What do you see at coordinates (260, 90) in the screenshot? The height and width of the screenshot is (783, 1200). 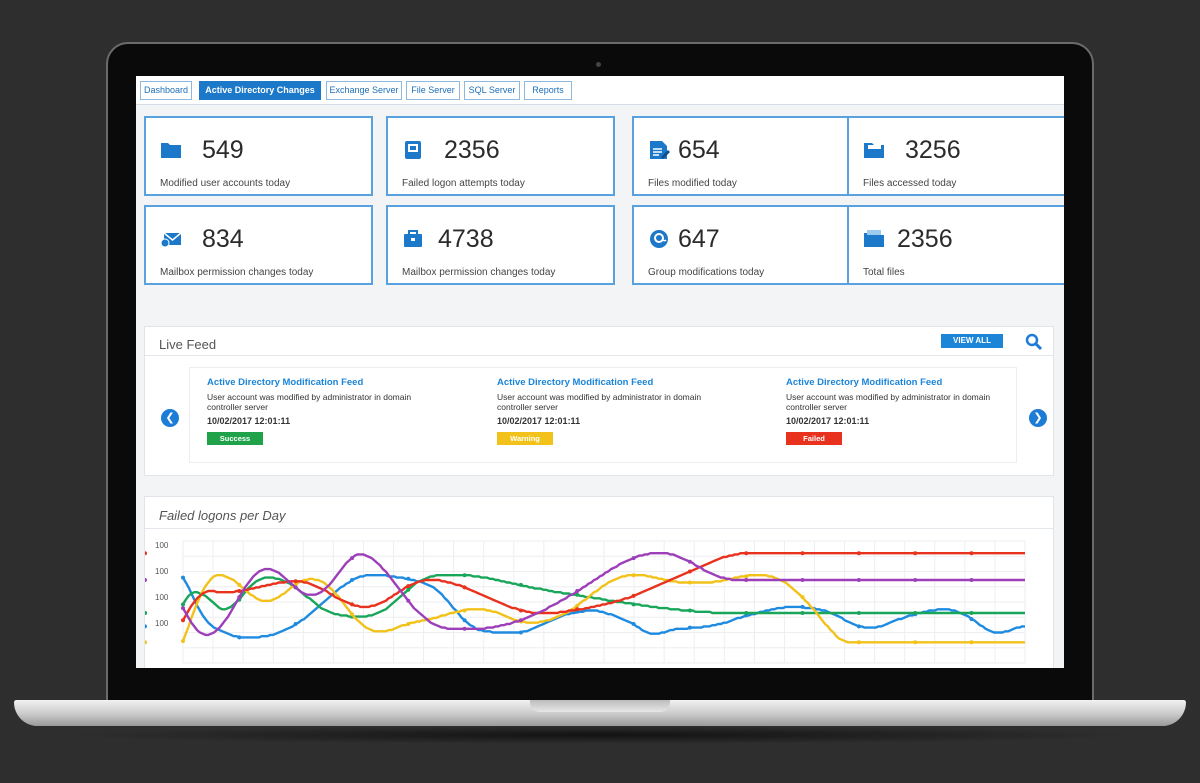 I see `tab-active-directory: Active Directory Changes` at bounding box center [260, 90].